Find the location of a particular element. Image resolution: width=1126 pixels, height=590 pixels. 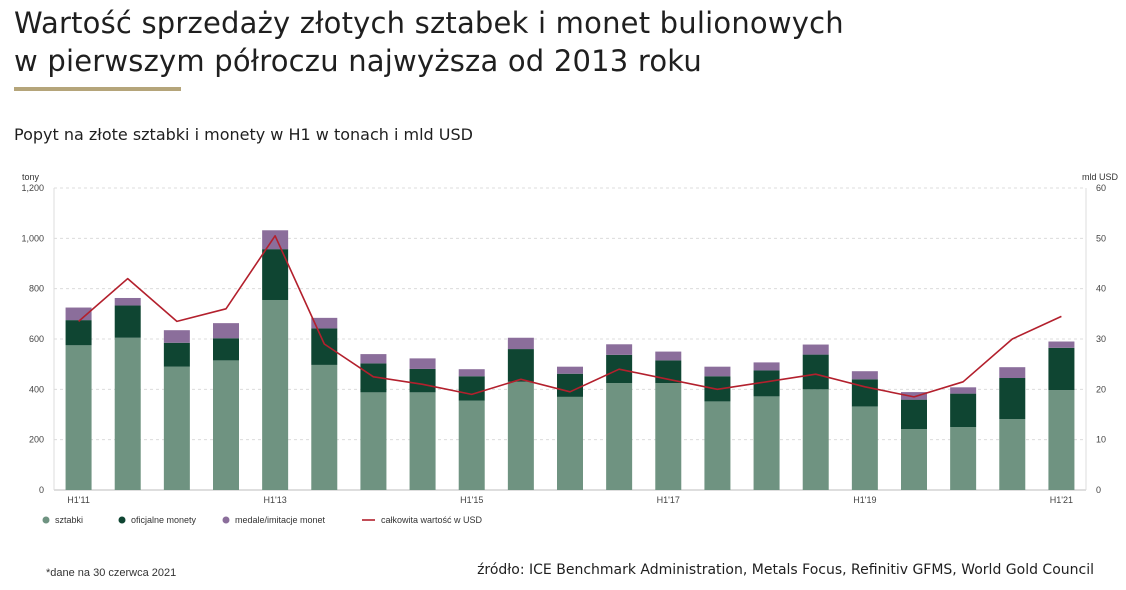

x-tick-label: H1'11 is located at coordinates (78, 500).